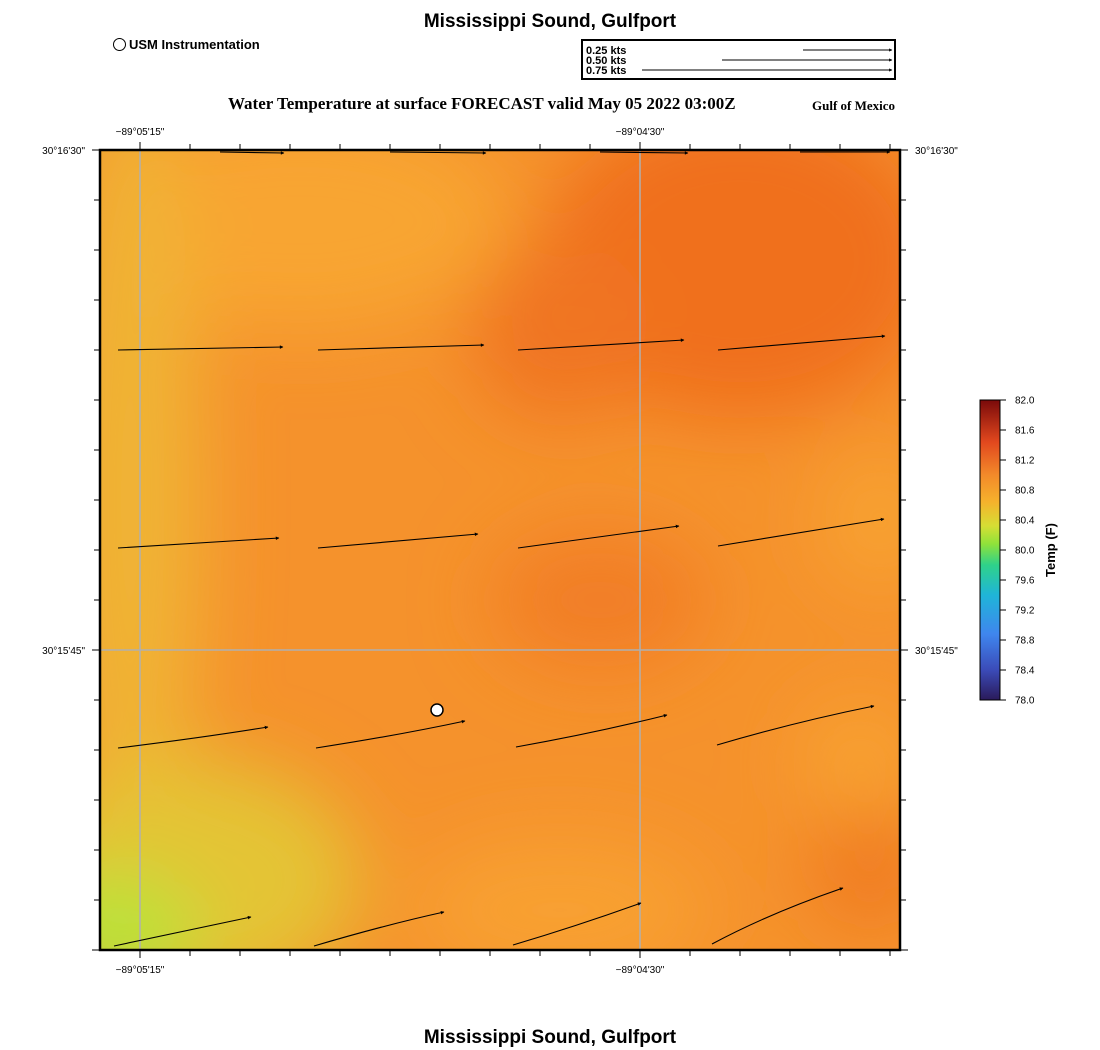 This screenshot has width=1100, height=1050. I want to click on colorbar-tick-label: 81.6, so click(1025, 431).